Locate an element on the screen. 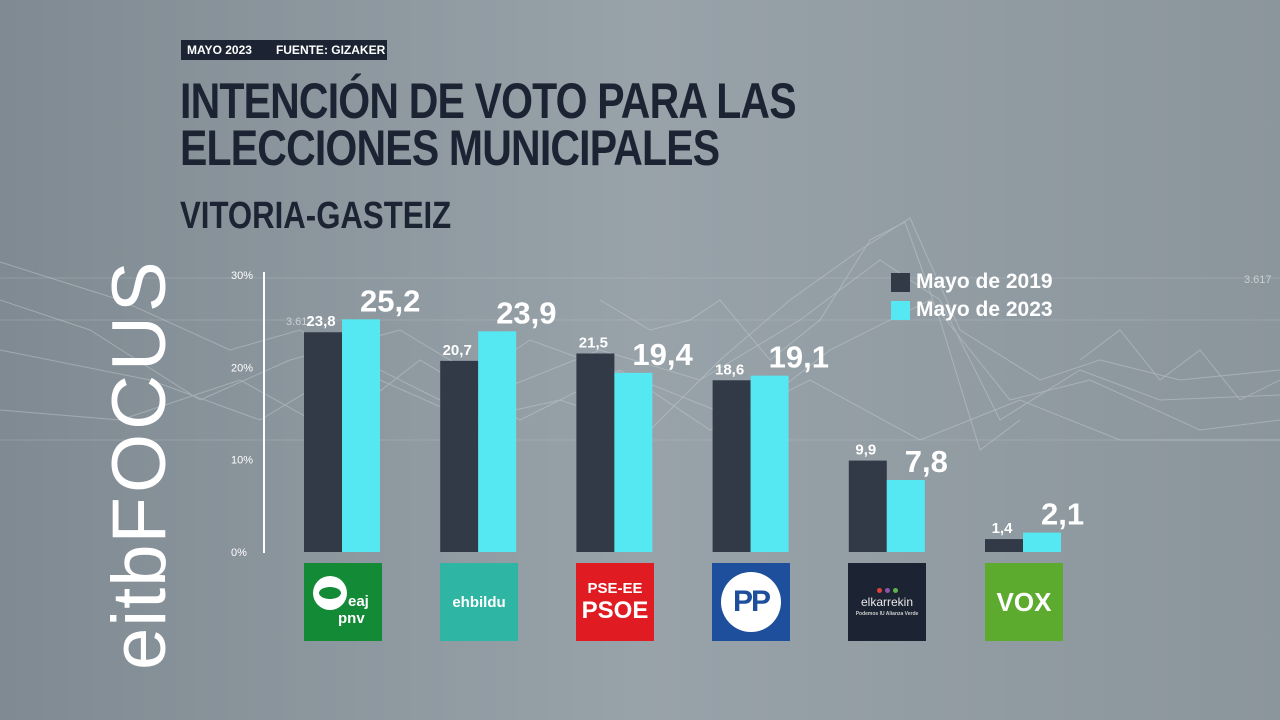  legend-item-2019: Mayo de 2019 is located at coordinates (972, 282).